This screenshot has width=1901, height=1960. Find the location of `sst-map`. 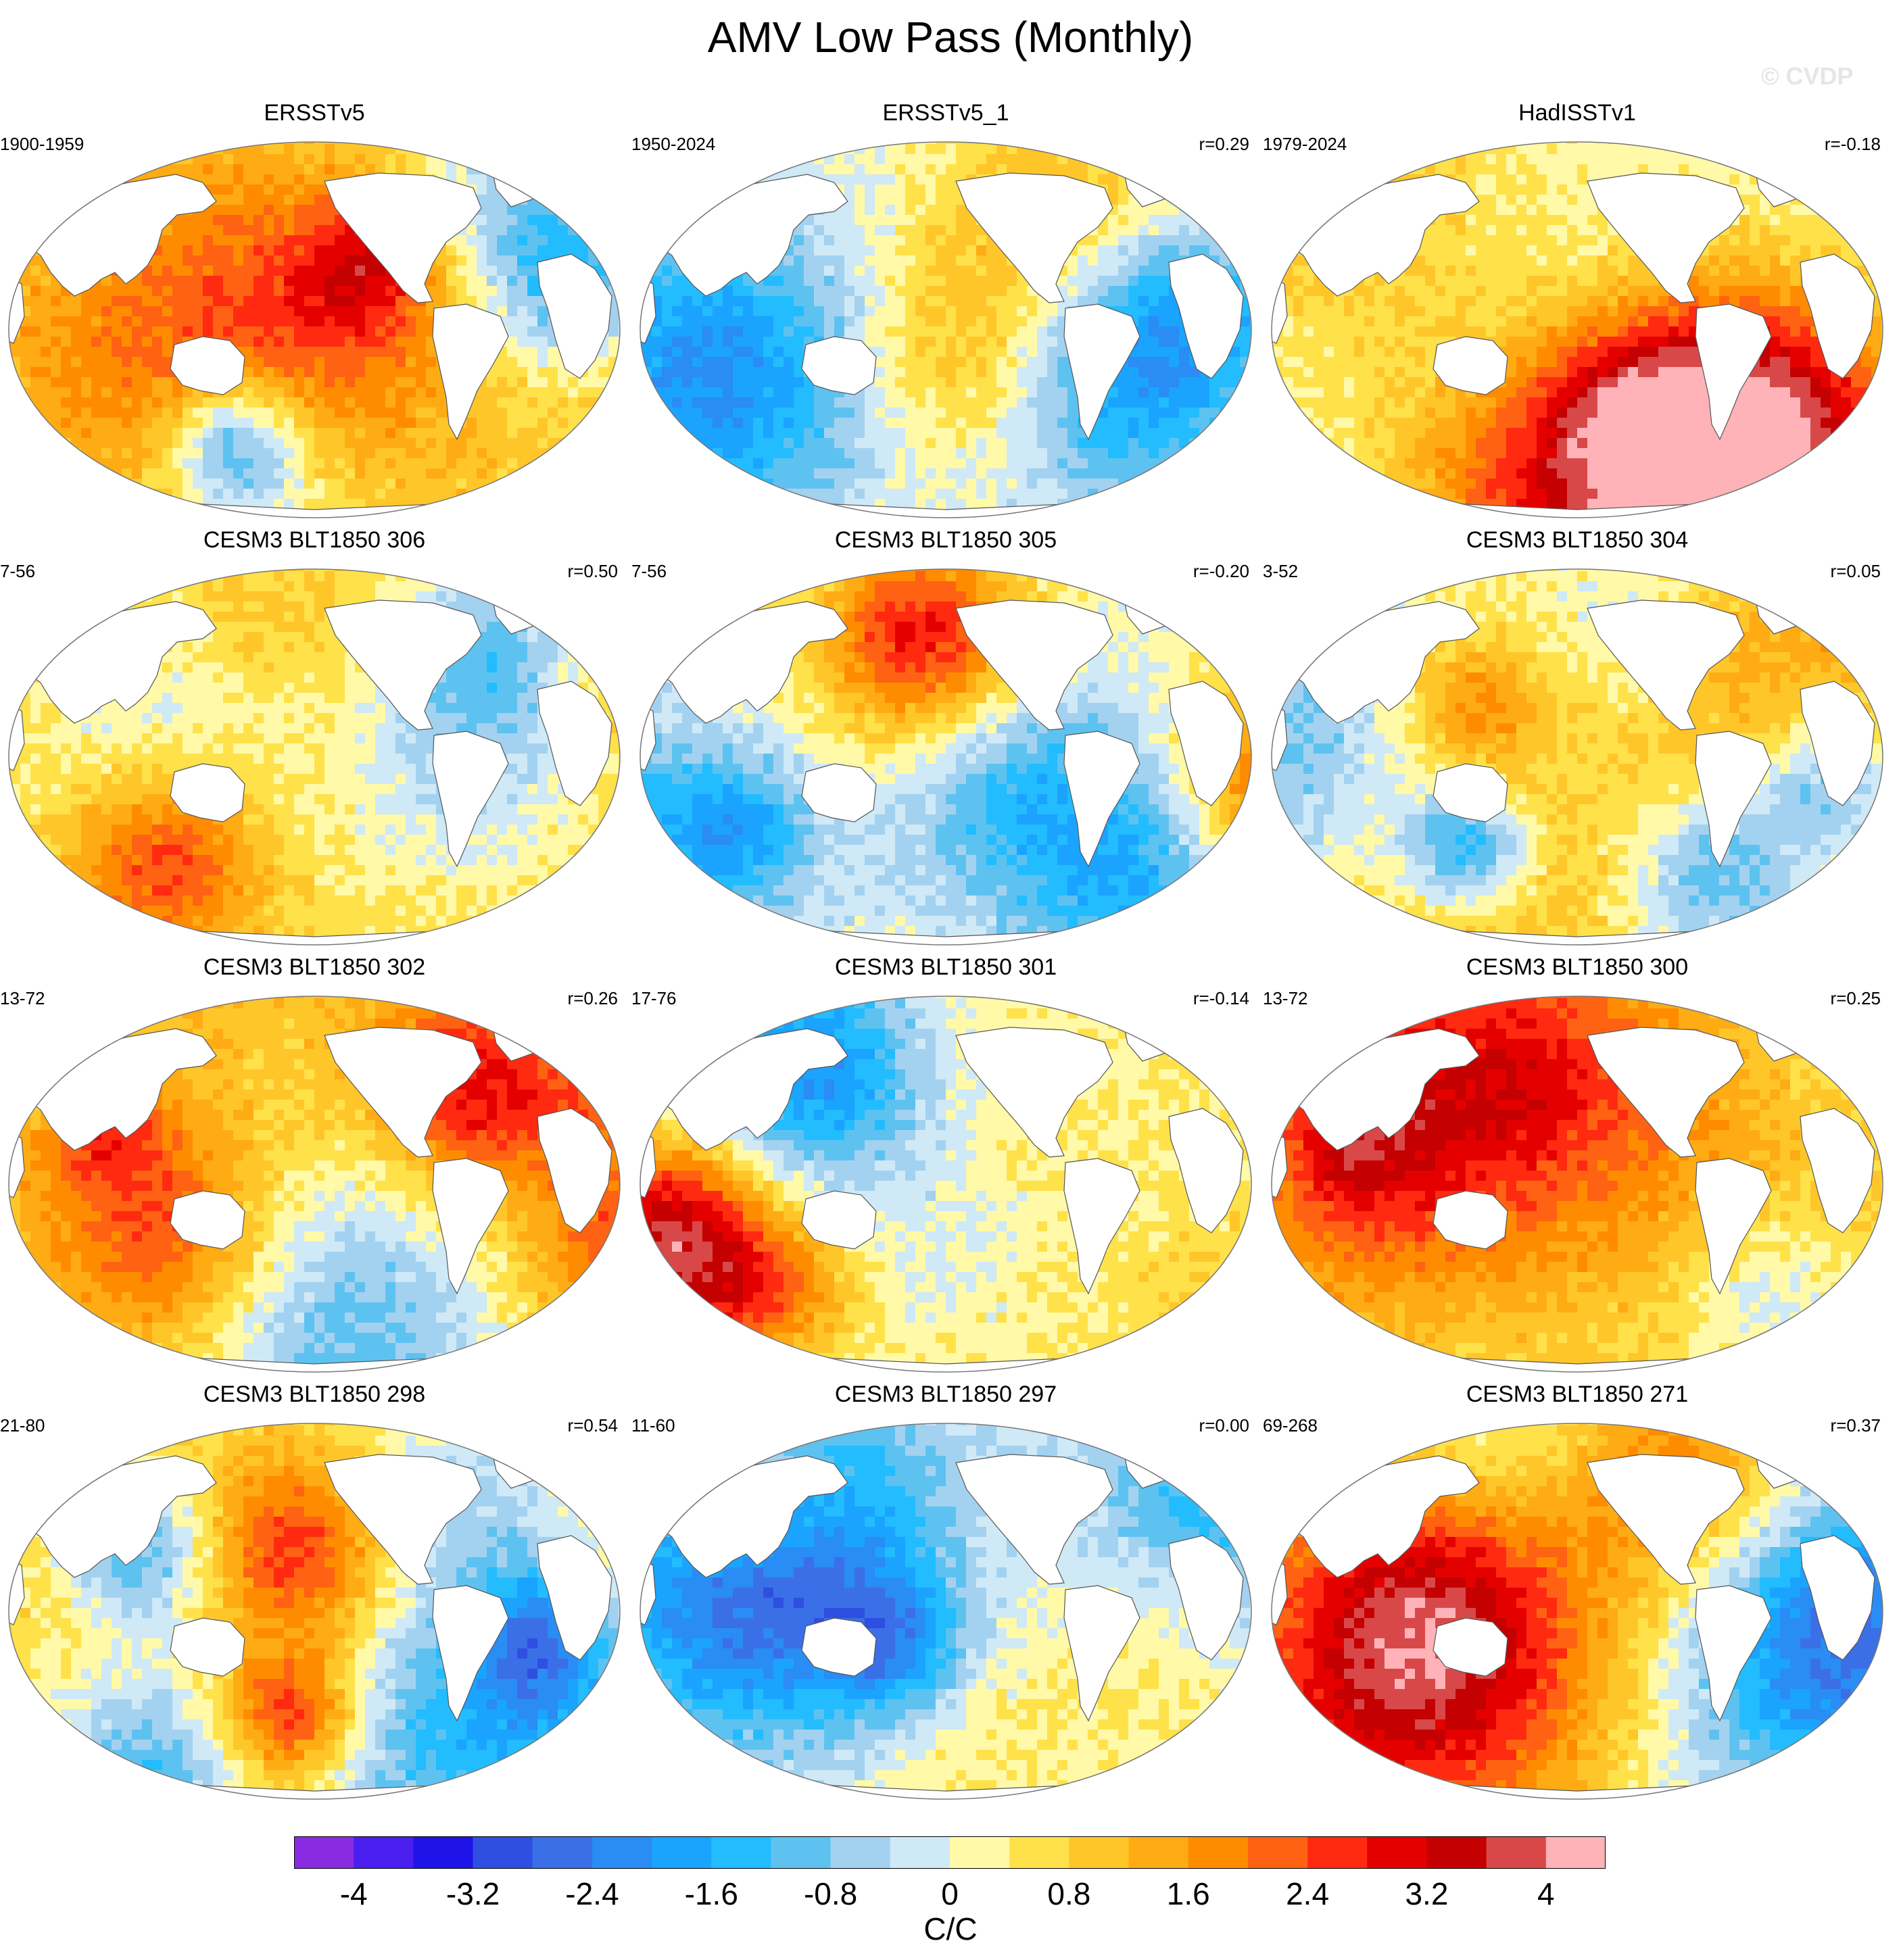

sst-map is located at coordinates (1577, 329).